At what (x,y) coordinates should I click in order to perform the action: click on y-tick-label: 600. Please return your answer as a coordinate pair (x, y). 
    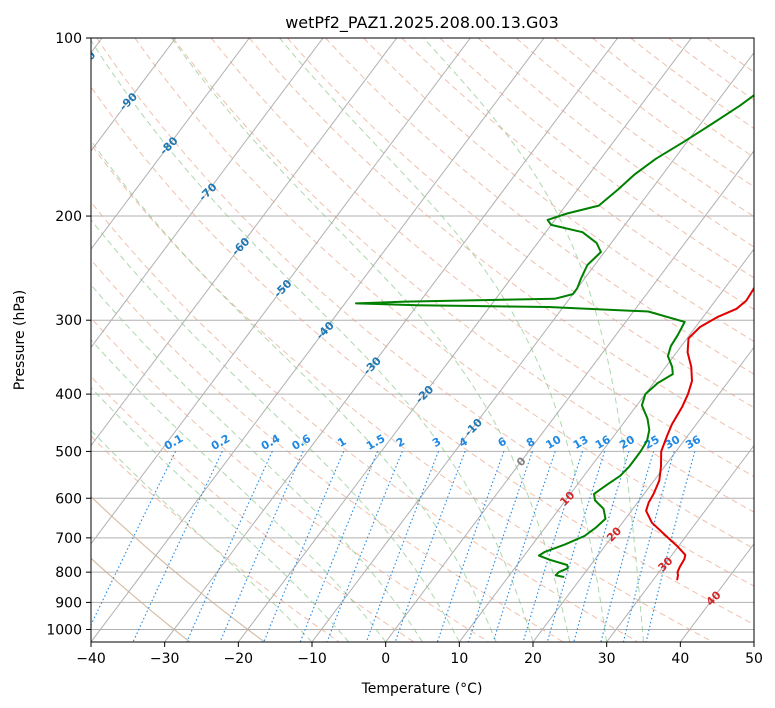
    Looking at the image, I should click on (68, 499).